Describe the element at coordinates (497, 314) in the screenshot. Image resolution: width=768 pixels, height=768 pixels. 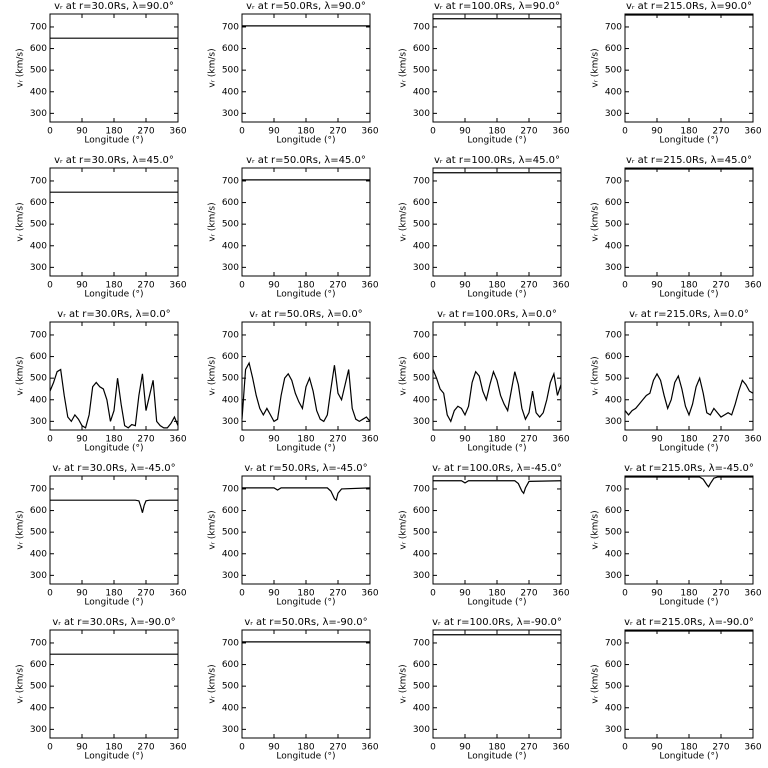
I see `subplot-title: vᵣ at r=100.0Rs, λ=0.0°` at that location.